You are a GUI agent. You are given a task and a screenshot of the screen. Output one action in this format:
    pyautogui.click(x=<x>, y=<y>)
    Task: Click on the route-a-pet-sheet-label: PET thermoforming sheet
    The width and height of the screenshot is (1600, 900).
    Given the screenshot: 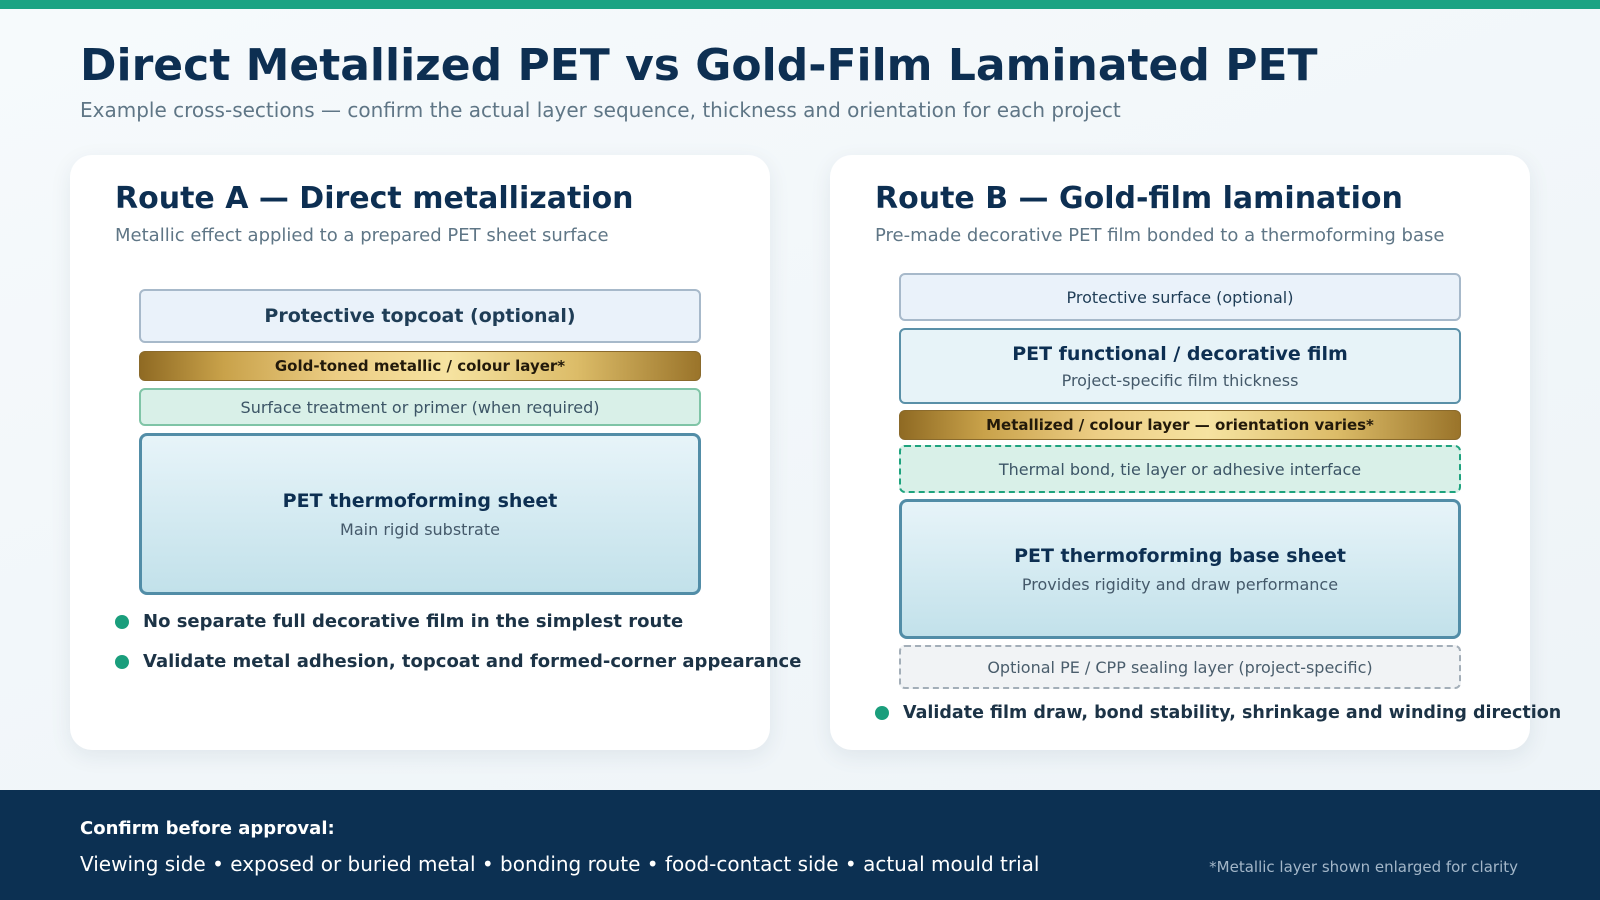 What is the action you would take?
    pyautogui.click(x=420, y=500)
    